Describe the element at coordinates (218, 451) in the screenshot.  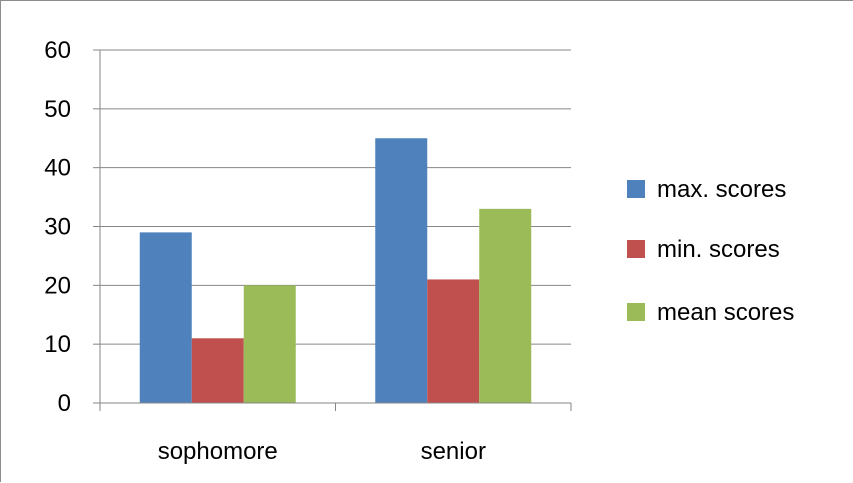
I see `x-tick-label: sophomore` at that location.